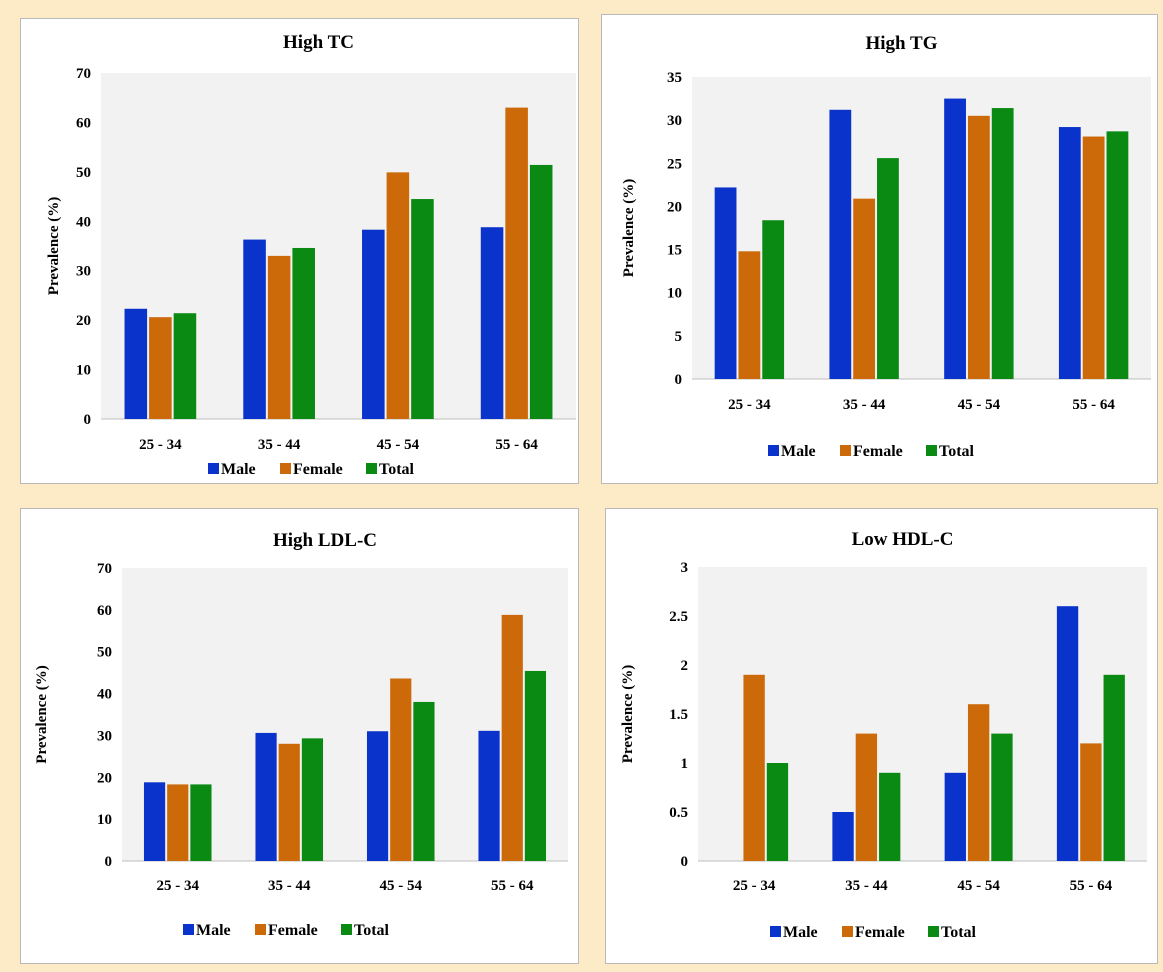 The image size is (1163, 972). I want to click on chart-title: High TC, so click(318, 42).